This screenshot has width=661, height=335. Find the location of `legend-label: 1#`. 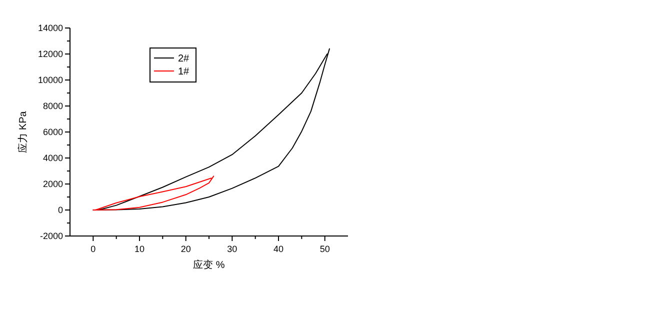

legend-label: 1# is located at coordinates (184, 72).